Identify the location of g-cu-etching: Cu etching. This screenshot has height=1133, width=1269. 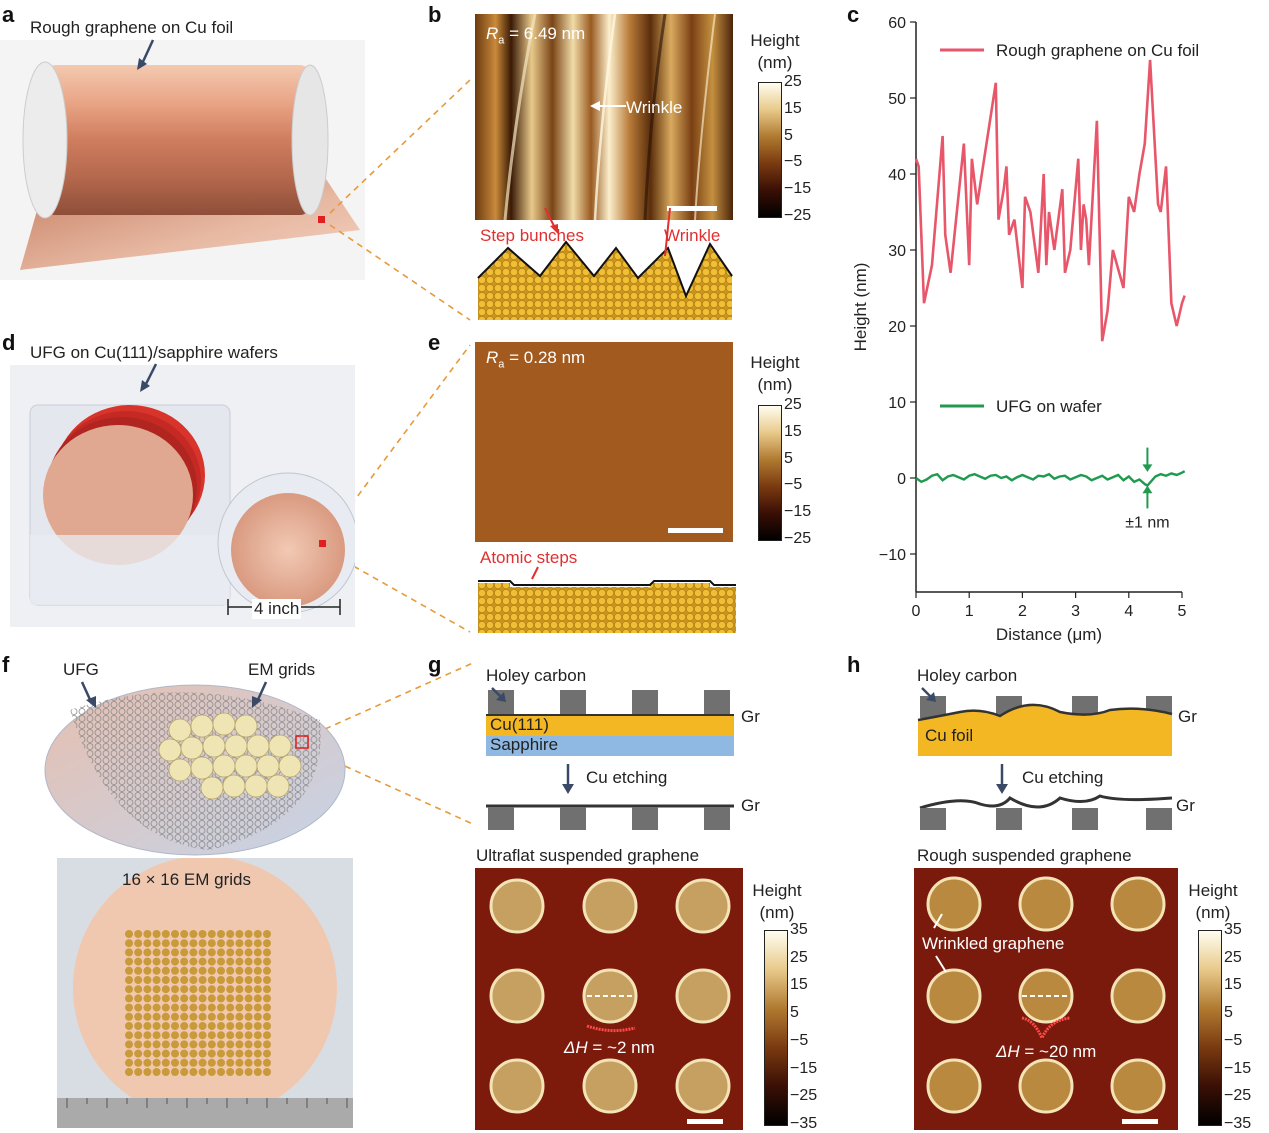
(627, 777).